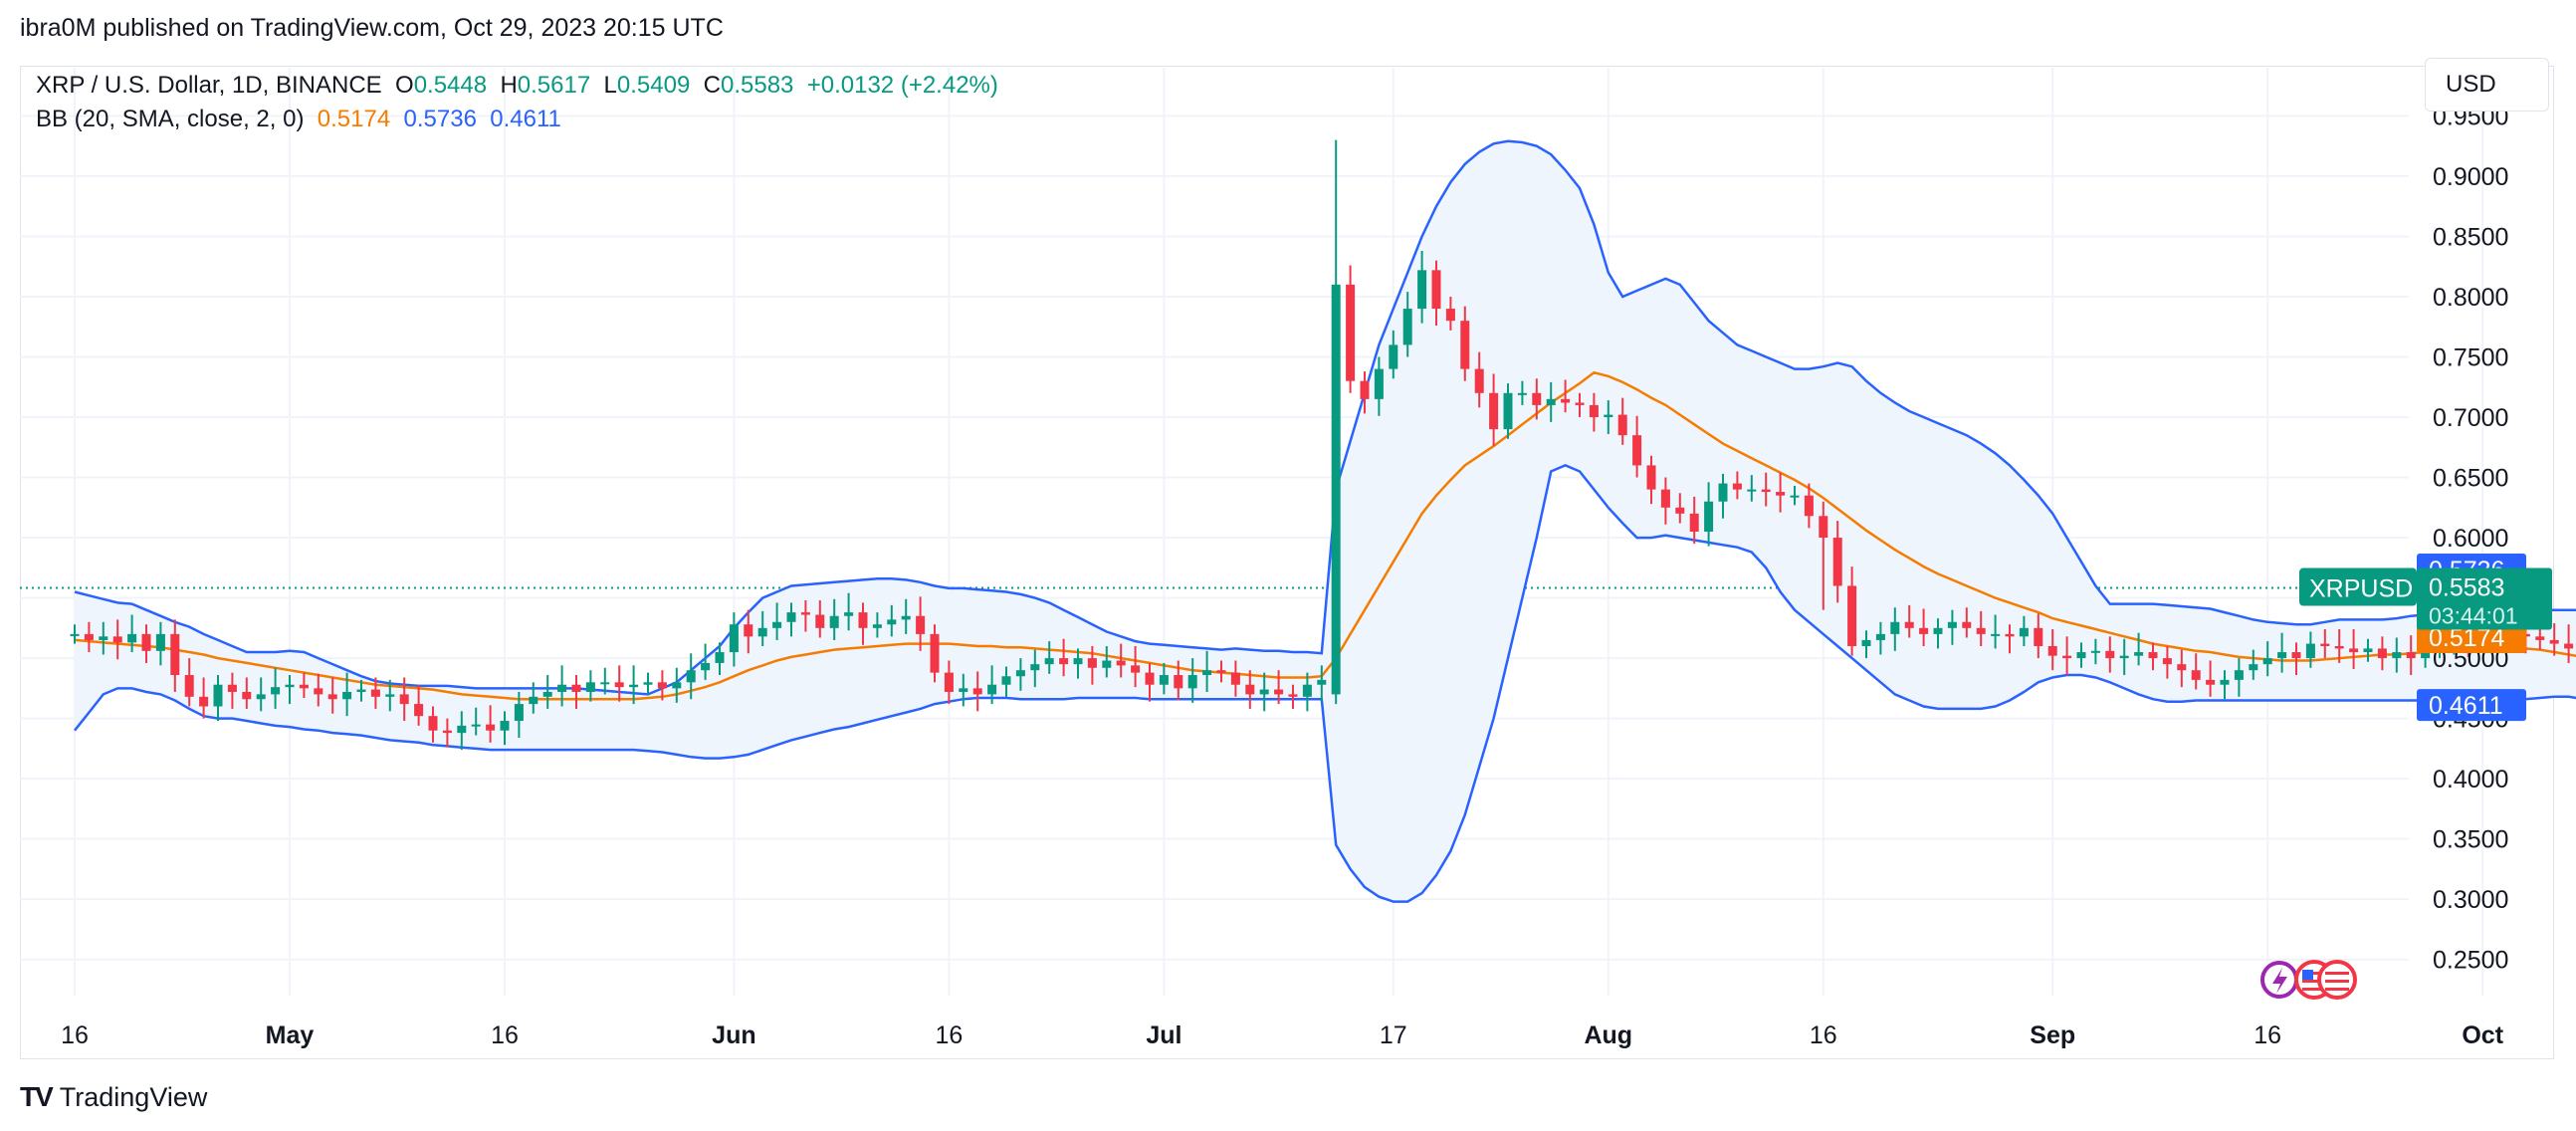 Image resolution: width=2576 pixels, height=1131 pixels. What do you see at coordinates (2473, 616) in the screenshot?
I see `badge-countdown: 03:44:01` at bounding box center [2473, 616].